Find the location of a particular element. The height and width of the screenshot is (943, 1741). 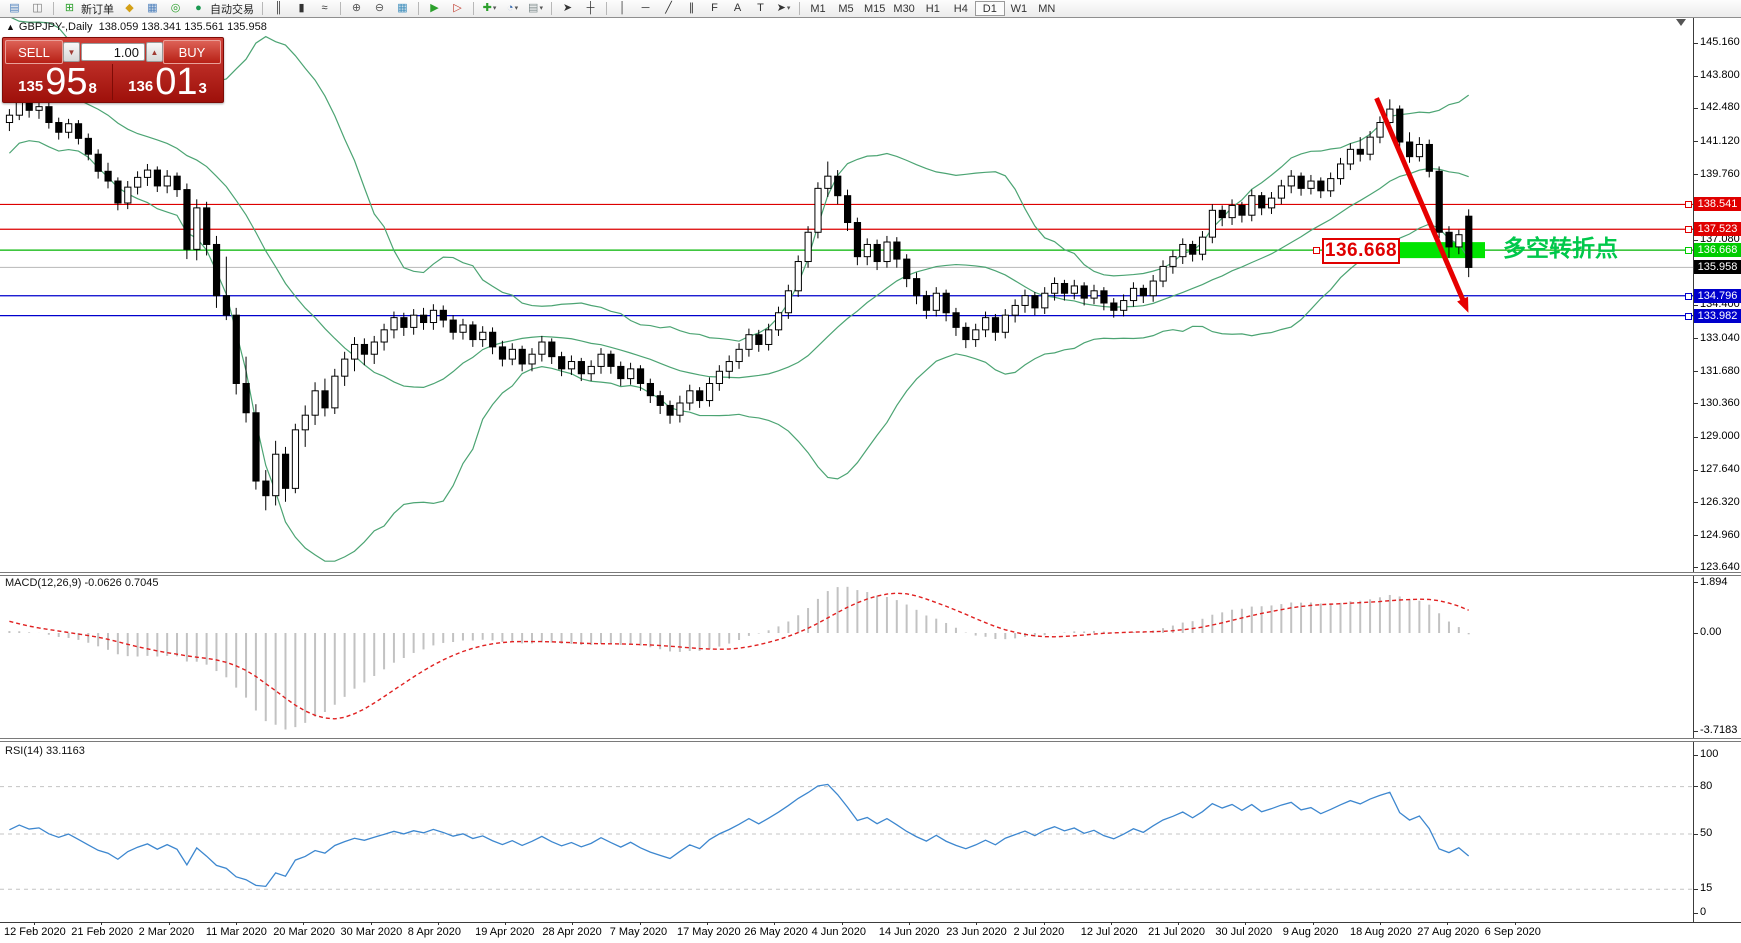

price-axis-line is located at coordinates (1693, 470).